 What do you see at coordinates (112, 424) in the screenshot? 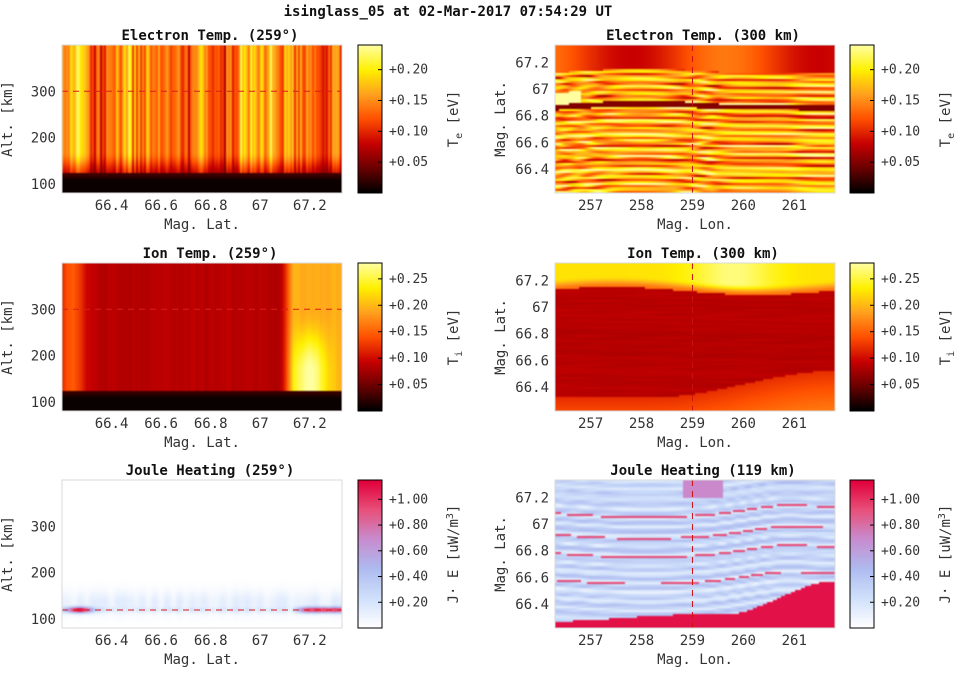
I see `p3-x-tick-label: 66.4` at bounding box center [112, 424].